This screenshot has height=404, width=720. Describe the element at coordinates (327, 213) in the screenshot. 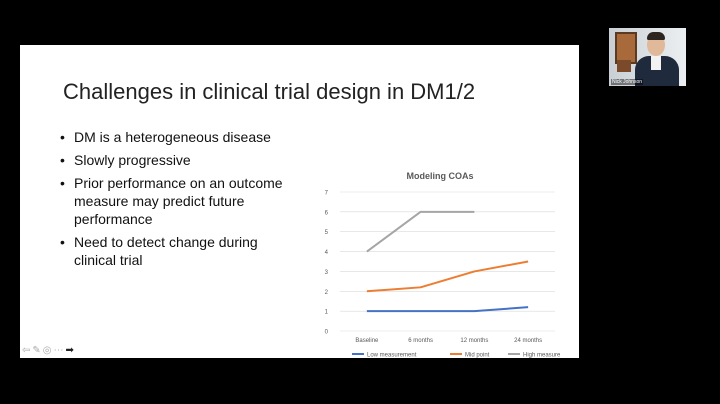

I see `y-tick-label: 6` at that location.